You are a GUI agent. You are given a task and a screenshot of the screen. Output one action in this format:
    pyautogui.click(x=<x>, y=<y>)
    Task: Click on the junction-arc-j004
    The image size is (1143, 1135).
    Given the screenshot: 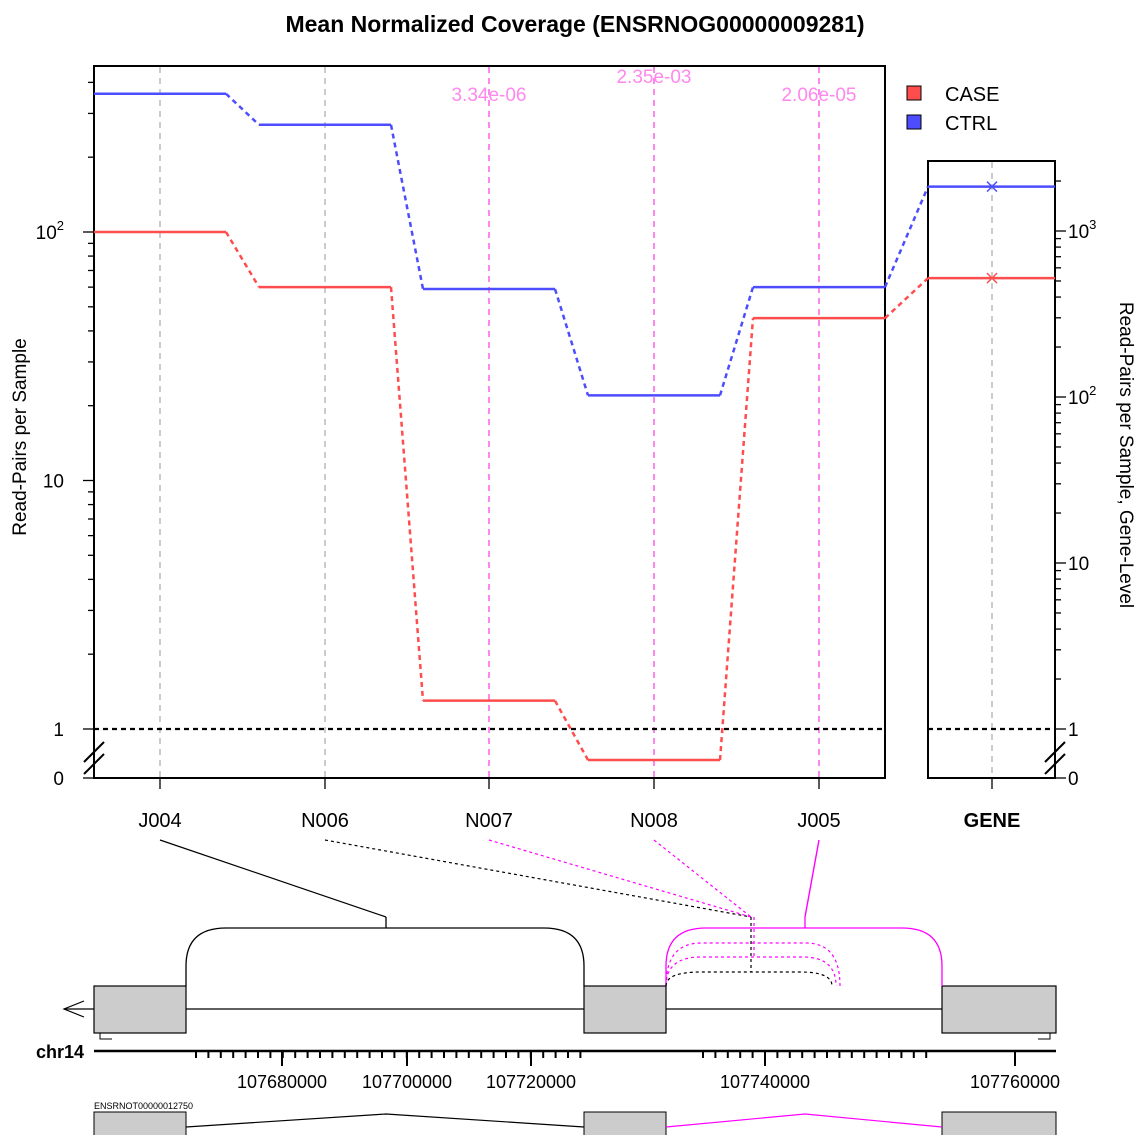 What is the action you would take?
    pyautogui.click(x=385, y=956)
    